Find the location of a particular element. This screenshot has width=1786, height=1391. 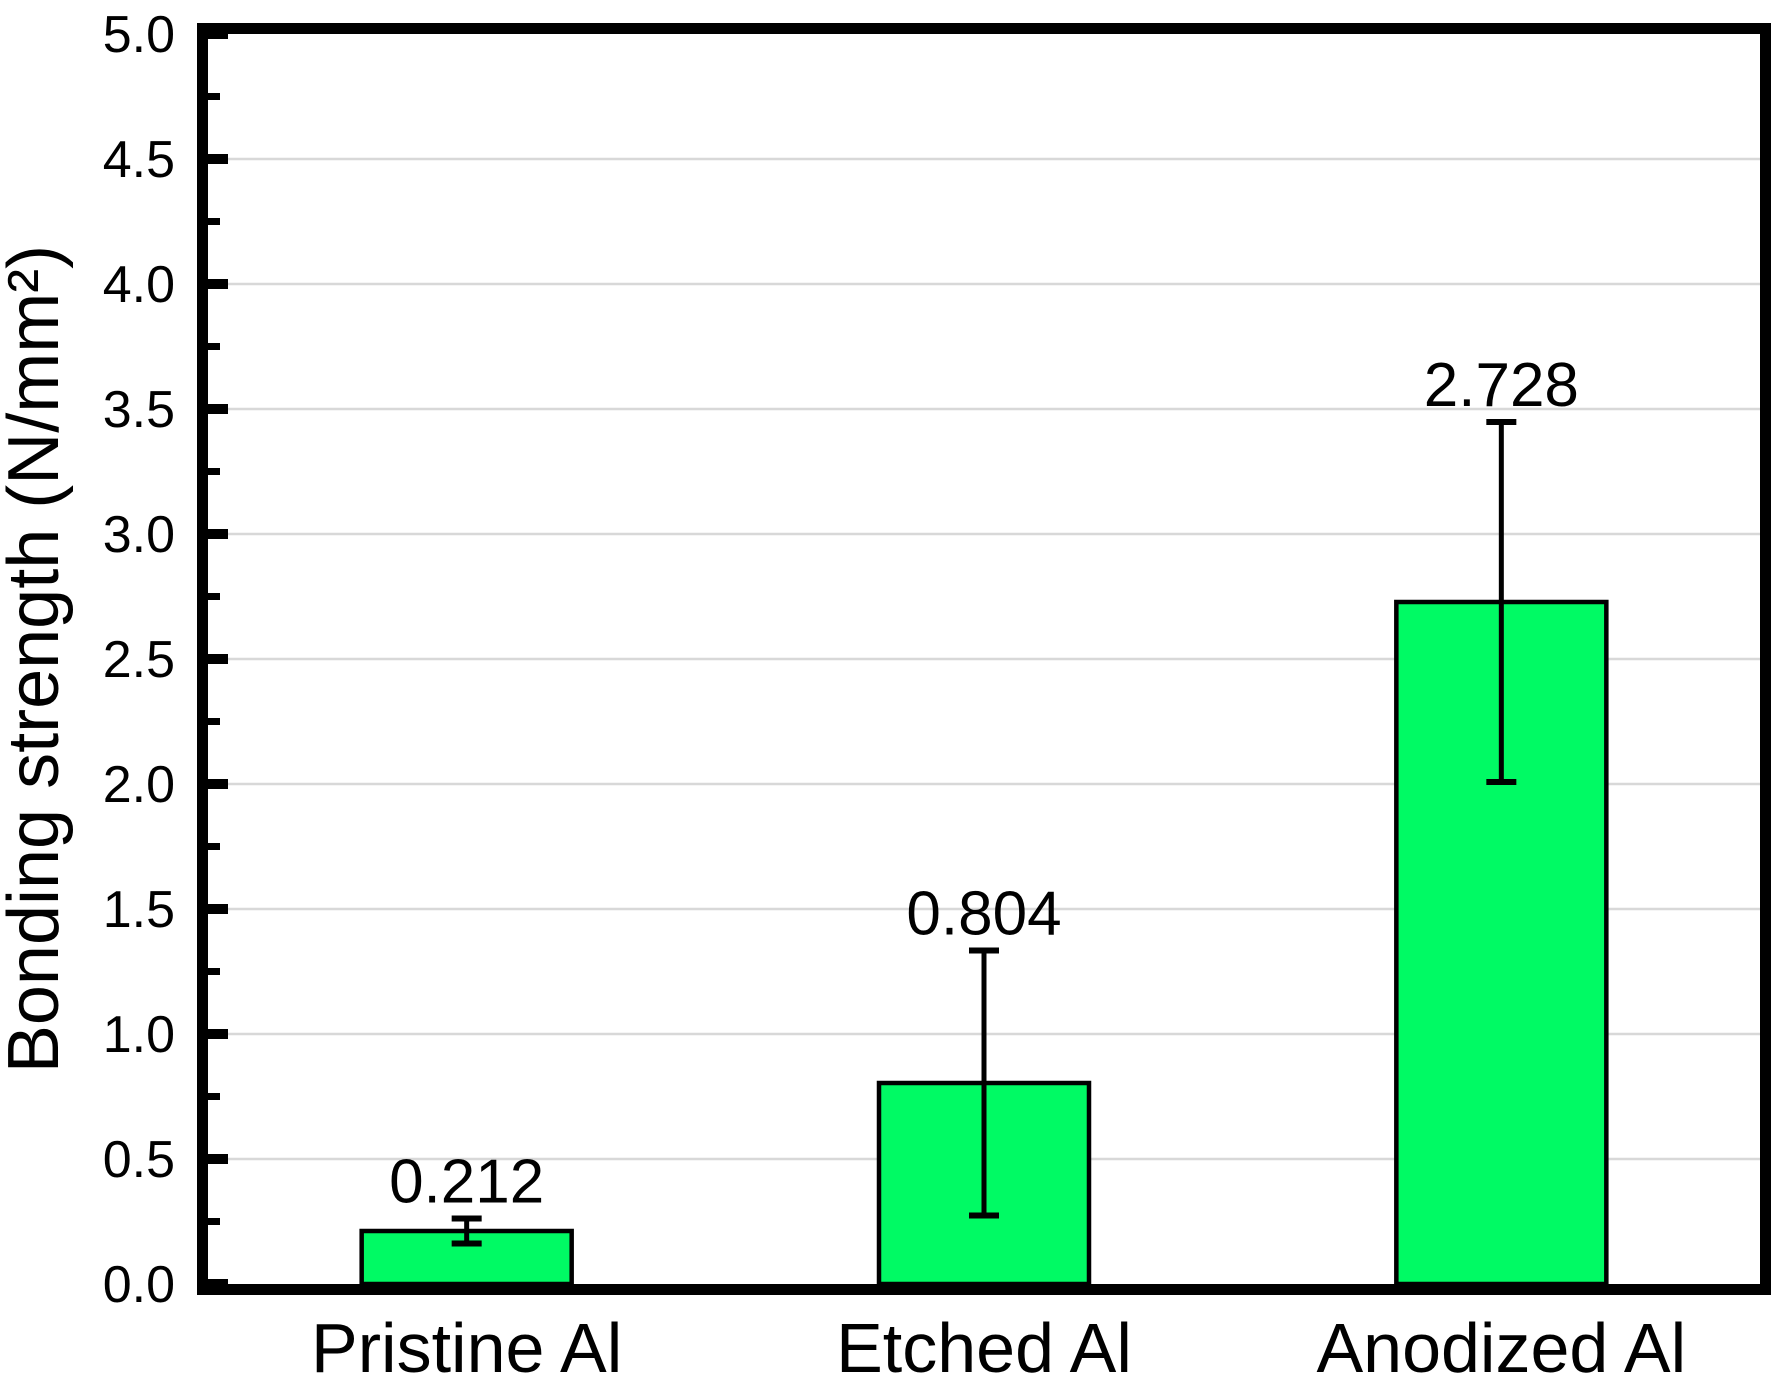

y-tick-label-0.0: 0.0 is located at coordinates (139, 1285).